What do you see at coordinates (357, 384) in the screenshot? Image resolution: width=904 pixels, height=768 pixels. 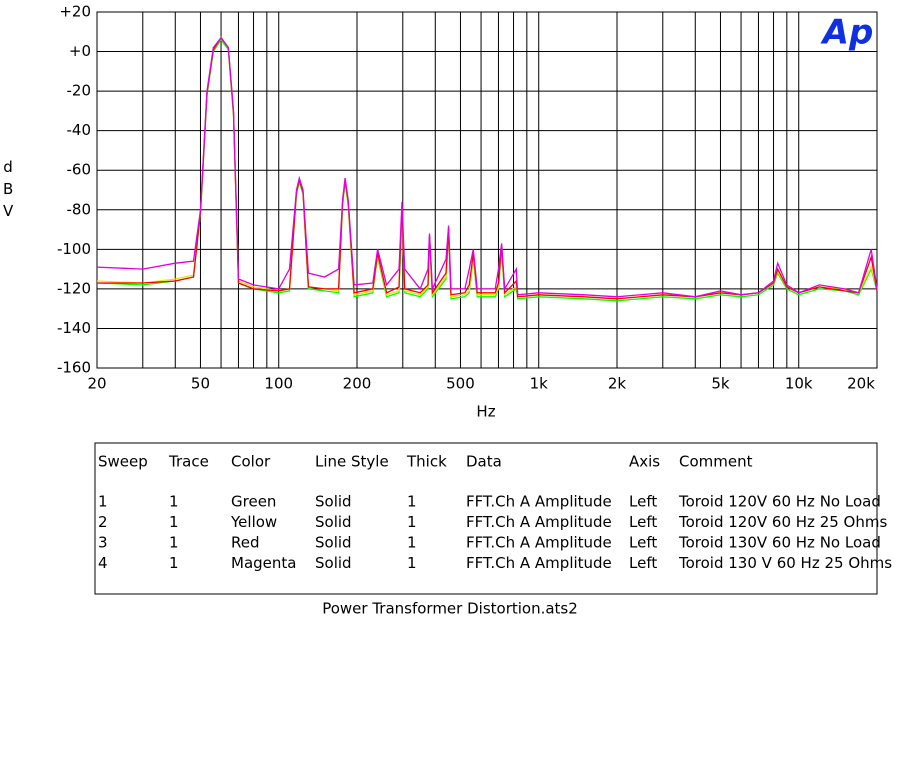 I see `x-tick-label: 200` at bounding box center [357, 384].